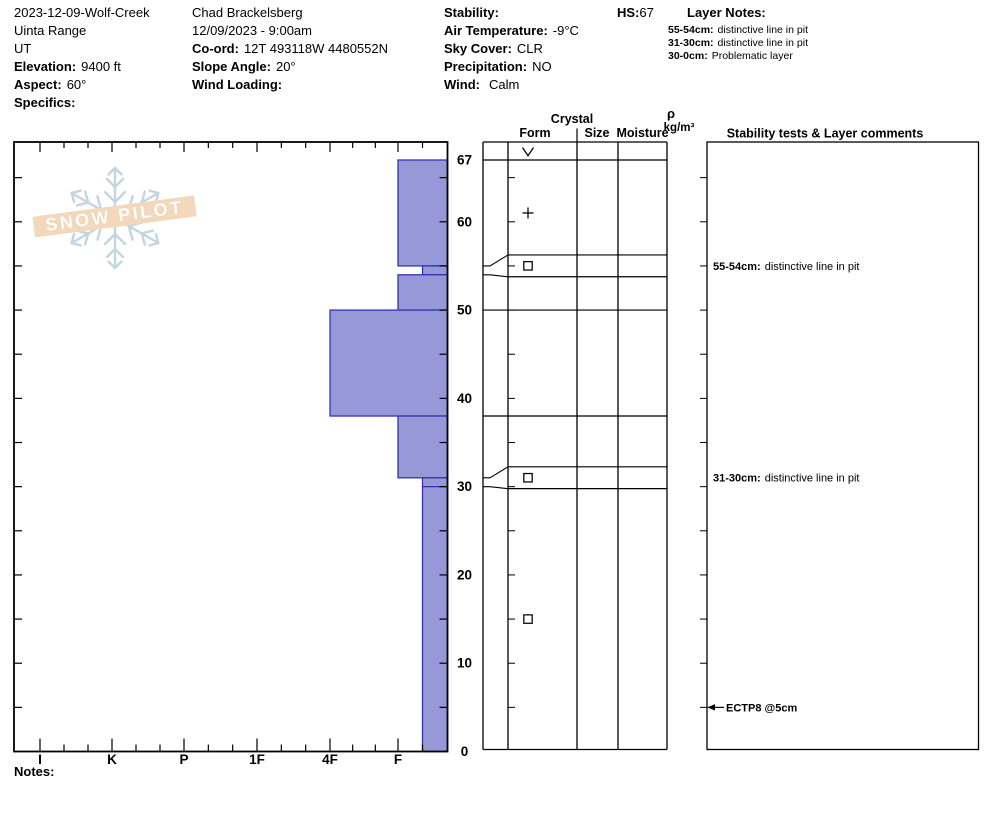 Image resolution: width=994 pixels, height=840 pixels. What do you see at coordinates (247, 12) in the screenshot?
I see `observer-name: Chad Brackelsberg` at bounding box center [247, 12].